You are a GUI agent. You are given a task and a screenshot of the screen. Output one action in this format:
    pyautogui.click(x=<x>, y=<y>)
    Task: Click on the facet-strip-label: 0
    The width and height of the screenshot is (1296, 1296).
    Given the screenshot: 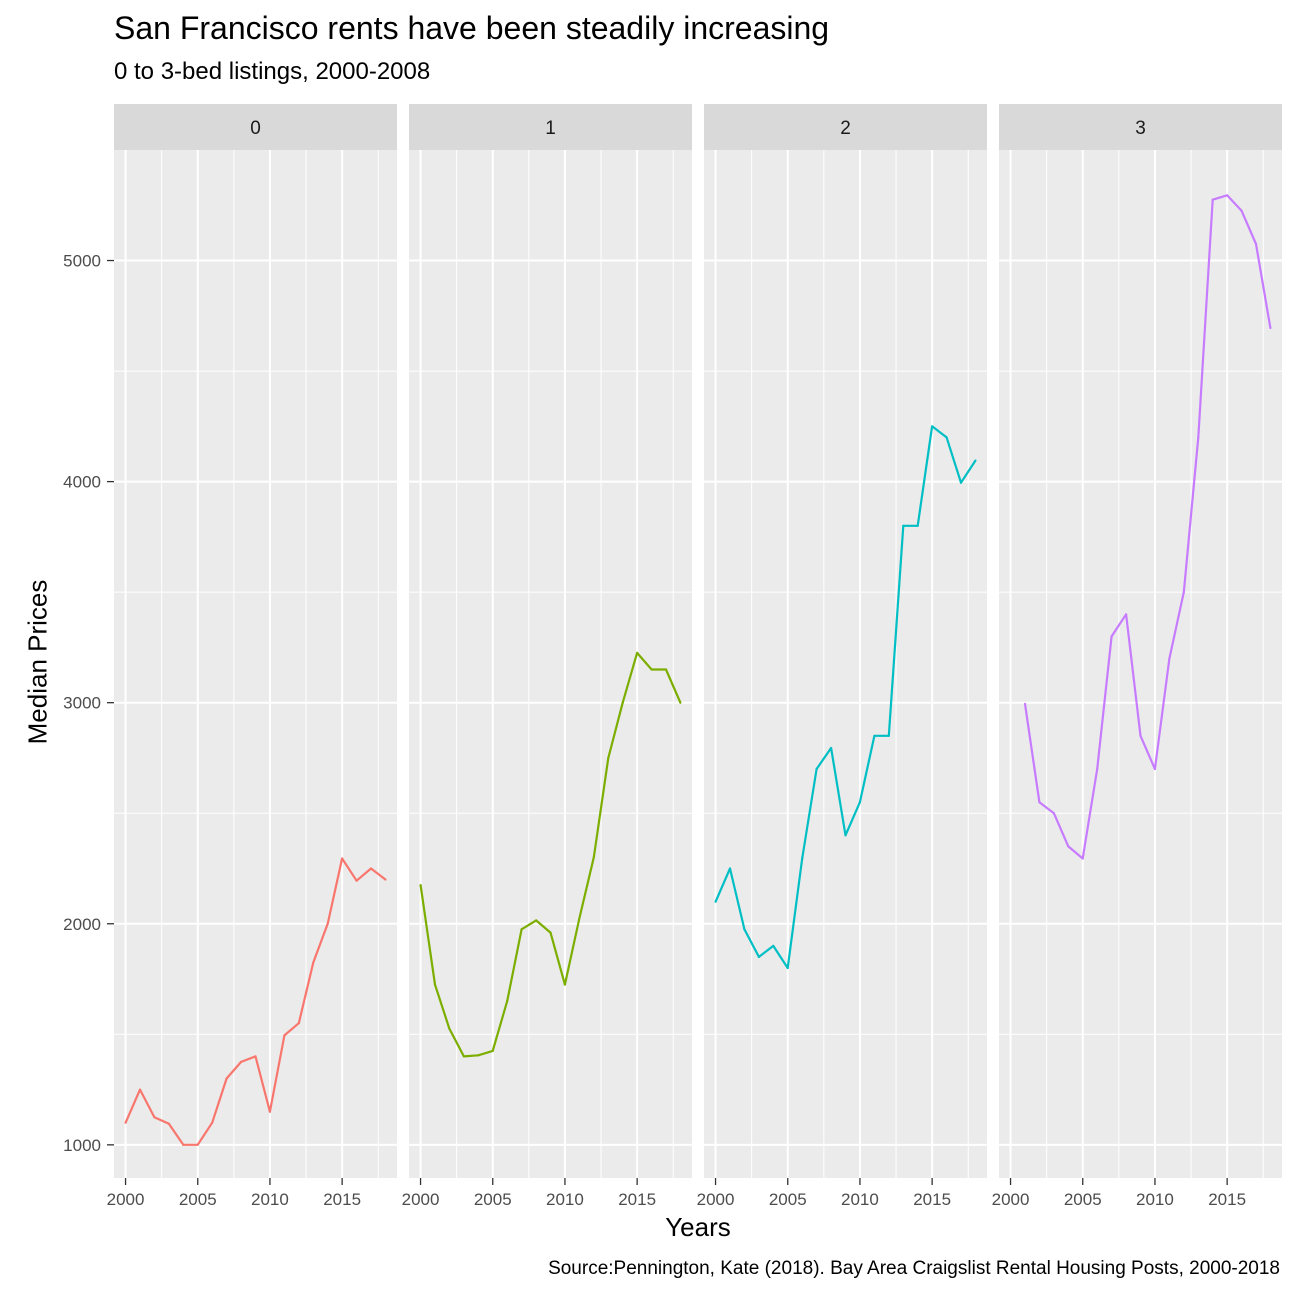 What is the action you would take?
    pyautogui.click(x=255, y=128)
    